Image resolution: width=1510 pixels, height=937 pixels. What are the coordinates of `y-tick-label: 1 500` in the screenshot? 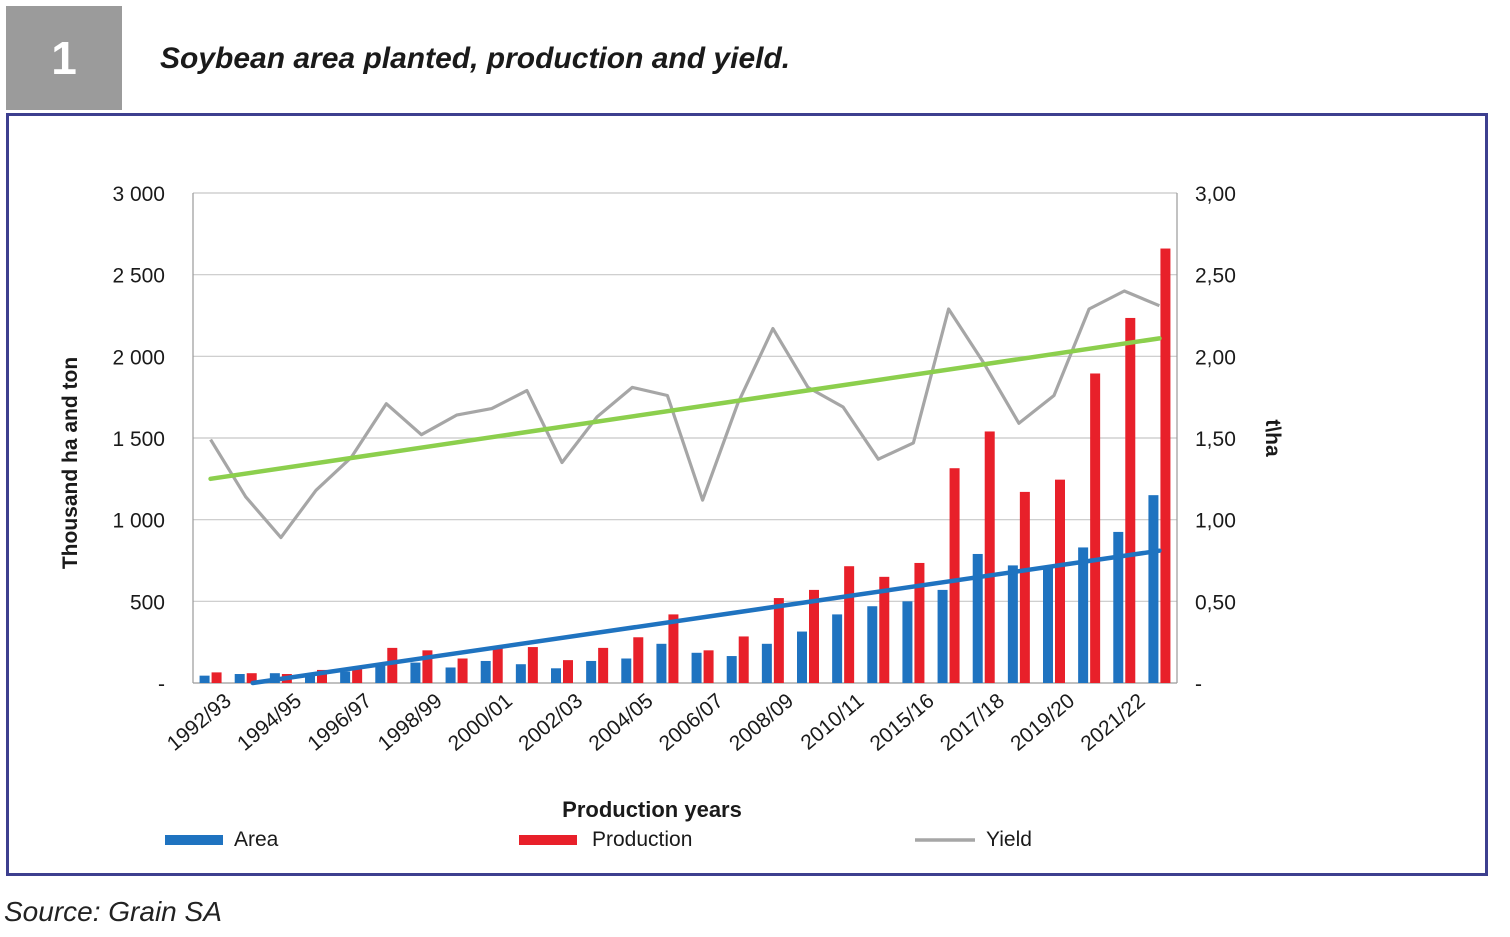 It's located at (138, 439).